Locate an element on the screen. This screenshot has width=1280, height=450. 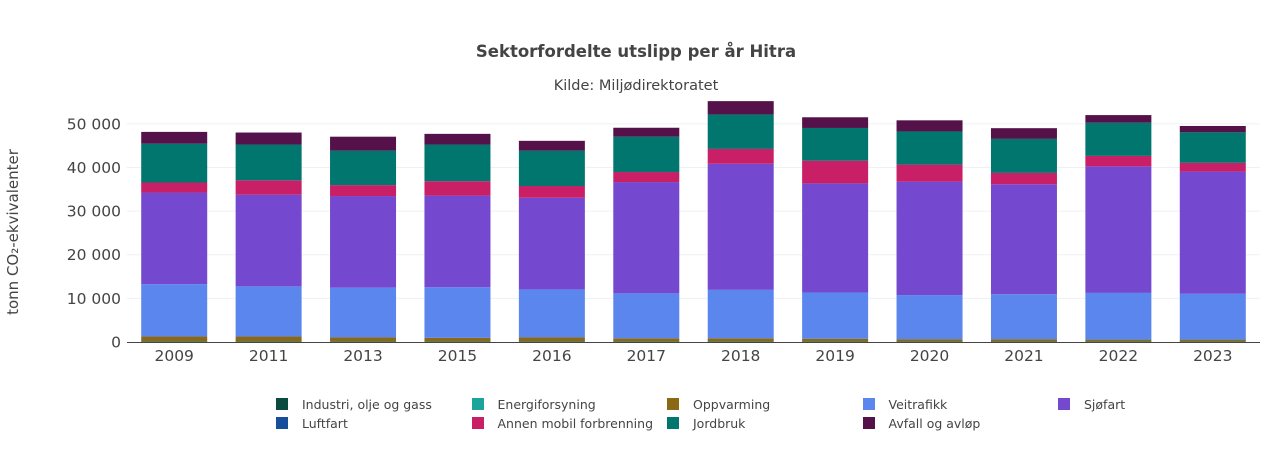
legend-item: Sjøfart is located at coordinates (1091, 404).